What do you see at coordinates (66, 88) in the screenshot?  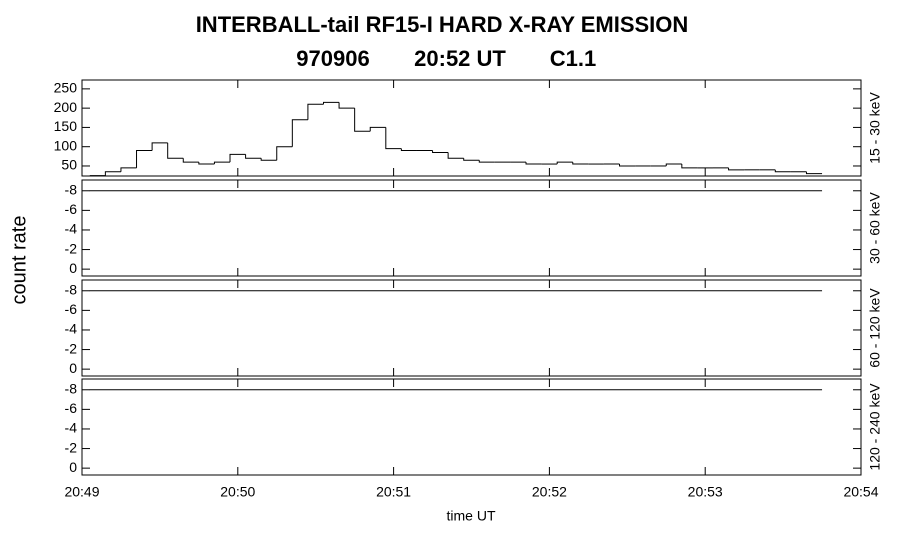 I see `y-tick-label: 250` at bounding box center [66, 88].